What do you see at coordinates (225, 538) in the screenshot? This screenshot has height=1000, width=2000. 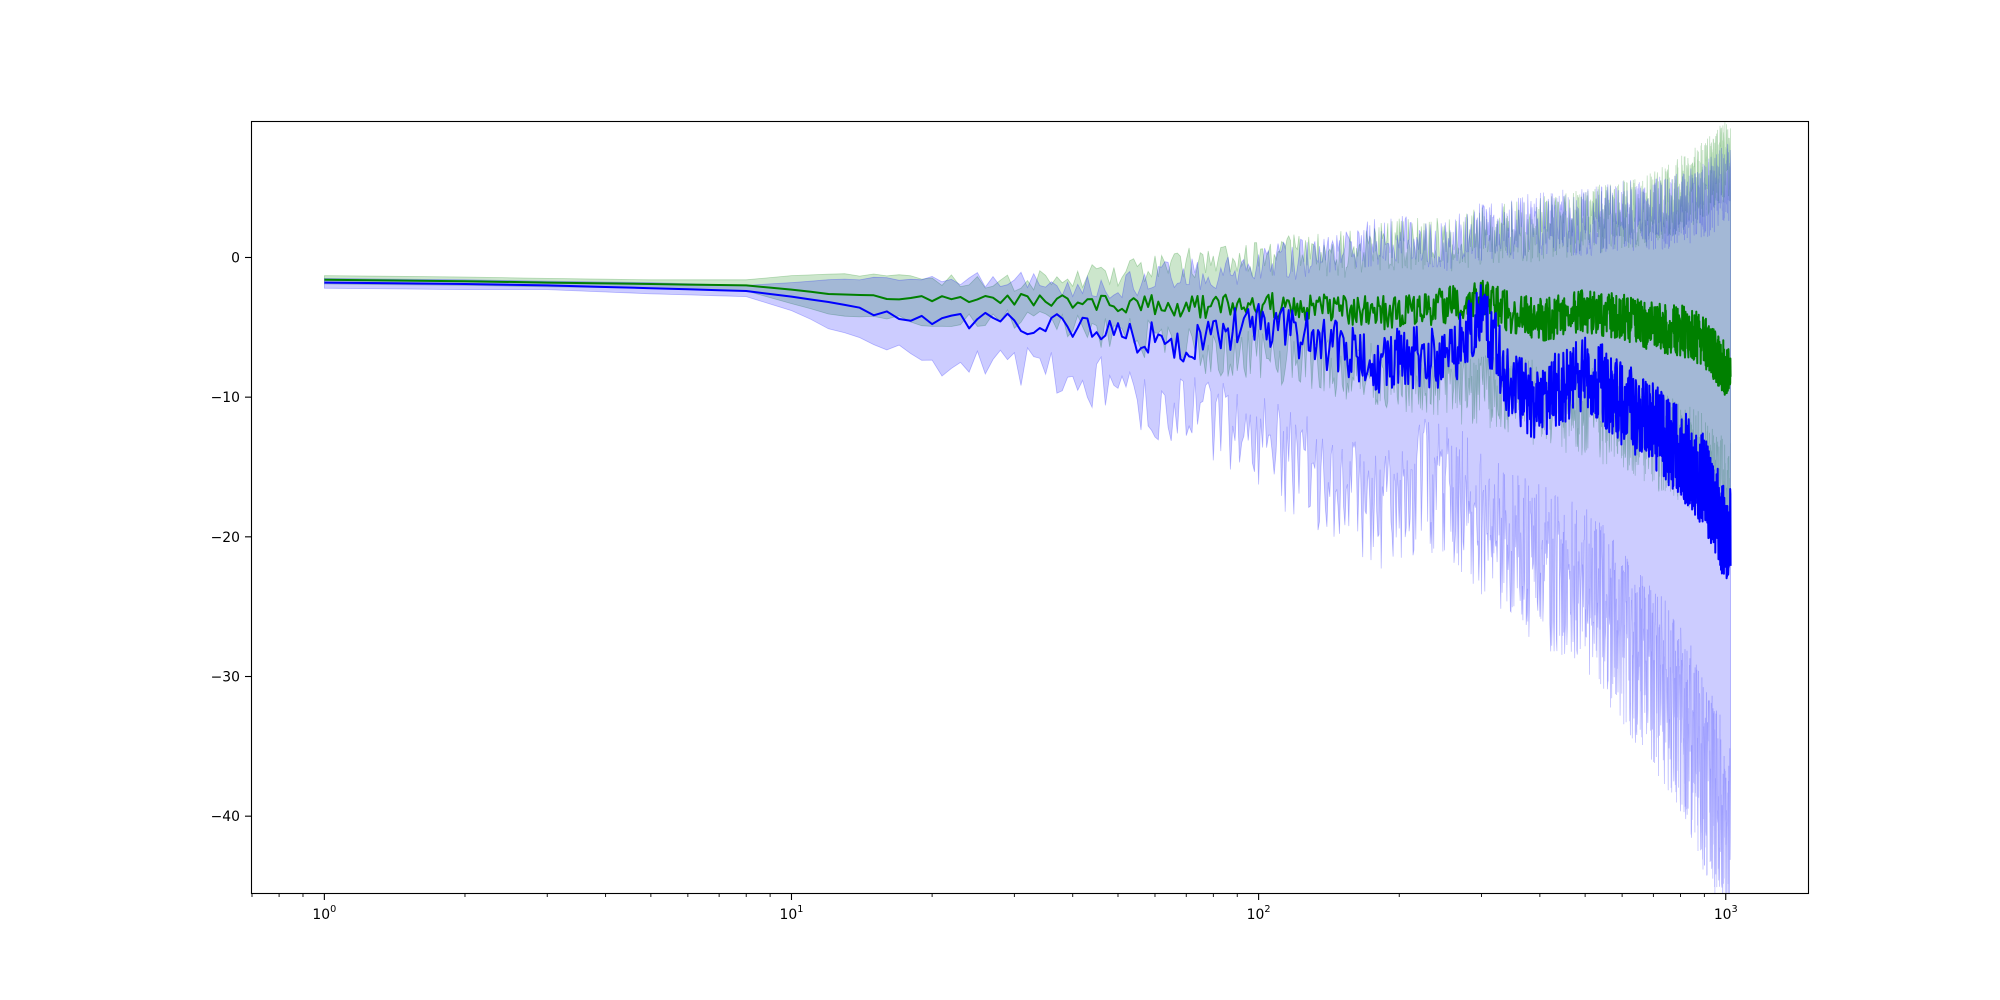 I see `y-tick-label: −20` at bounding box center [225, 538].